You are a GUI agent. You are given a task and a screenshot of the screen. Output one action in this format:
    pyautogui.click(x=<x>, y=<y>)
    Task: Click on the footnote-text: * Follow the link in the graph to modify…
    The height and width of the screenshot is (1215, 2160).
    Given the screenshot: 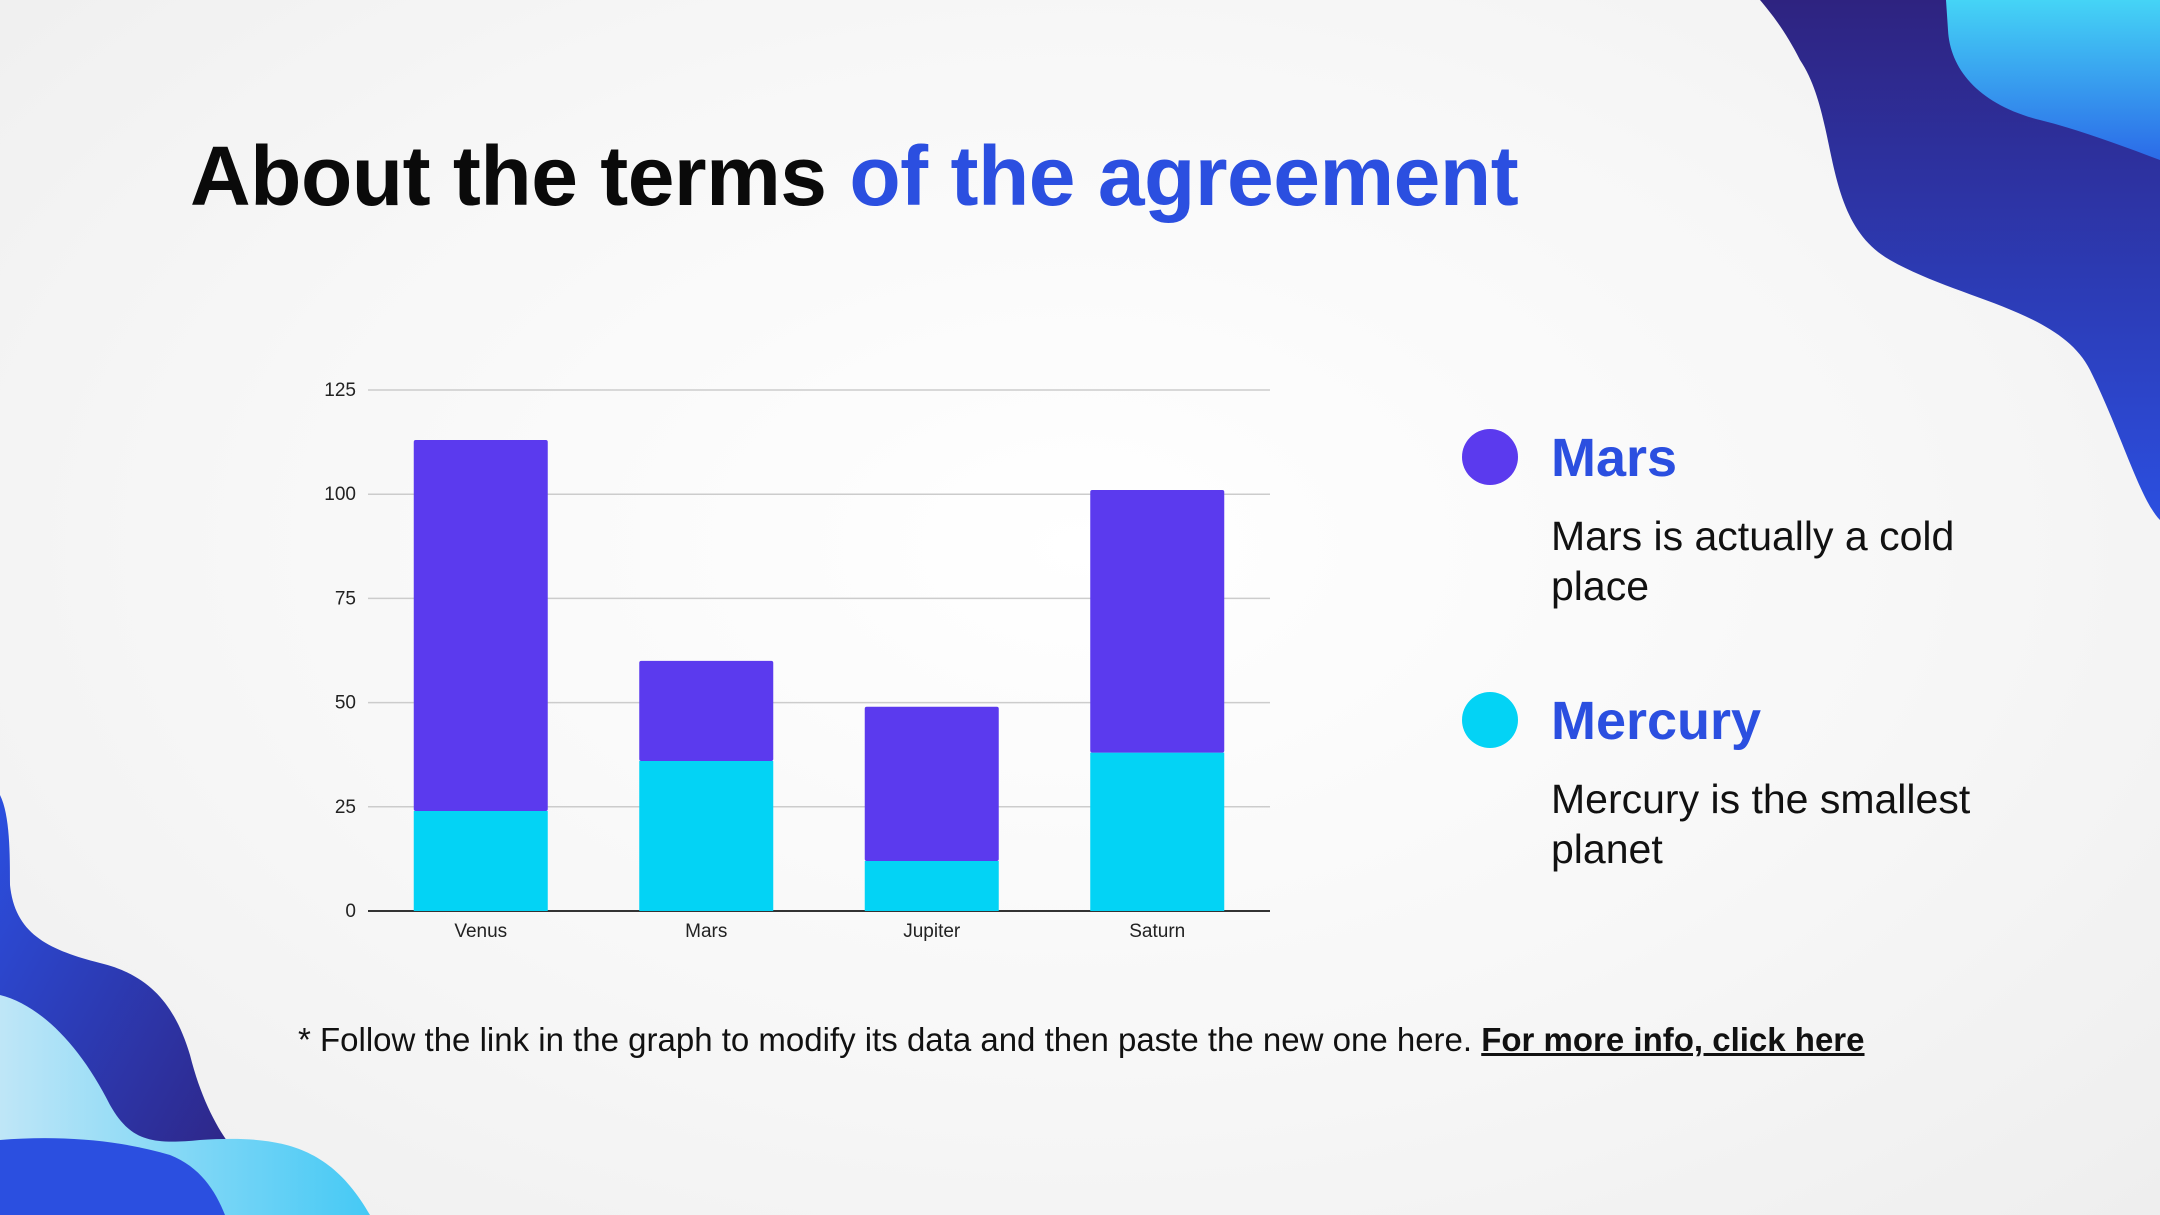 What is the action you would take?
    pyautogui.click(x=890, y=1039)
    